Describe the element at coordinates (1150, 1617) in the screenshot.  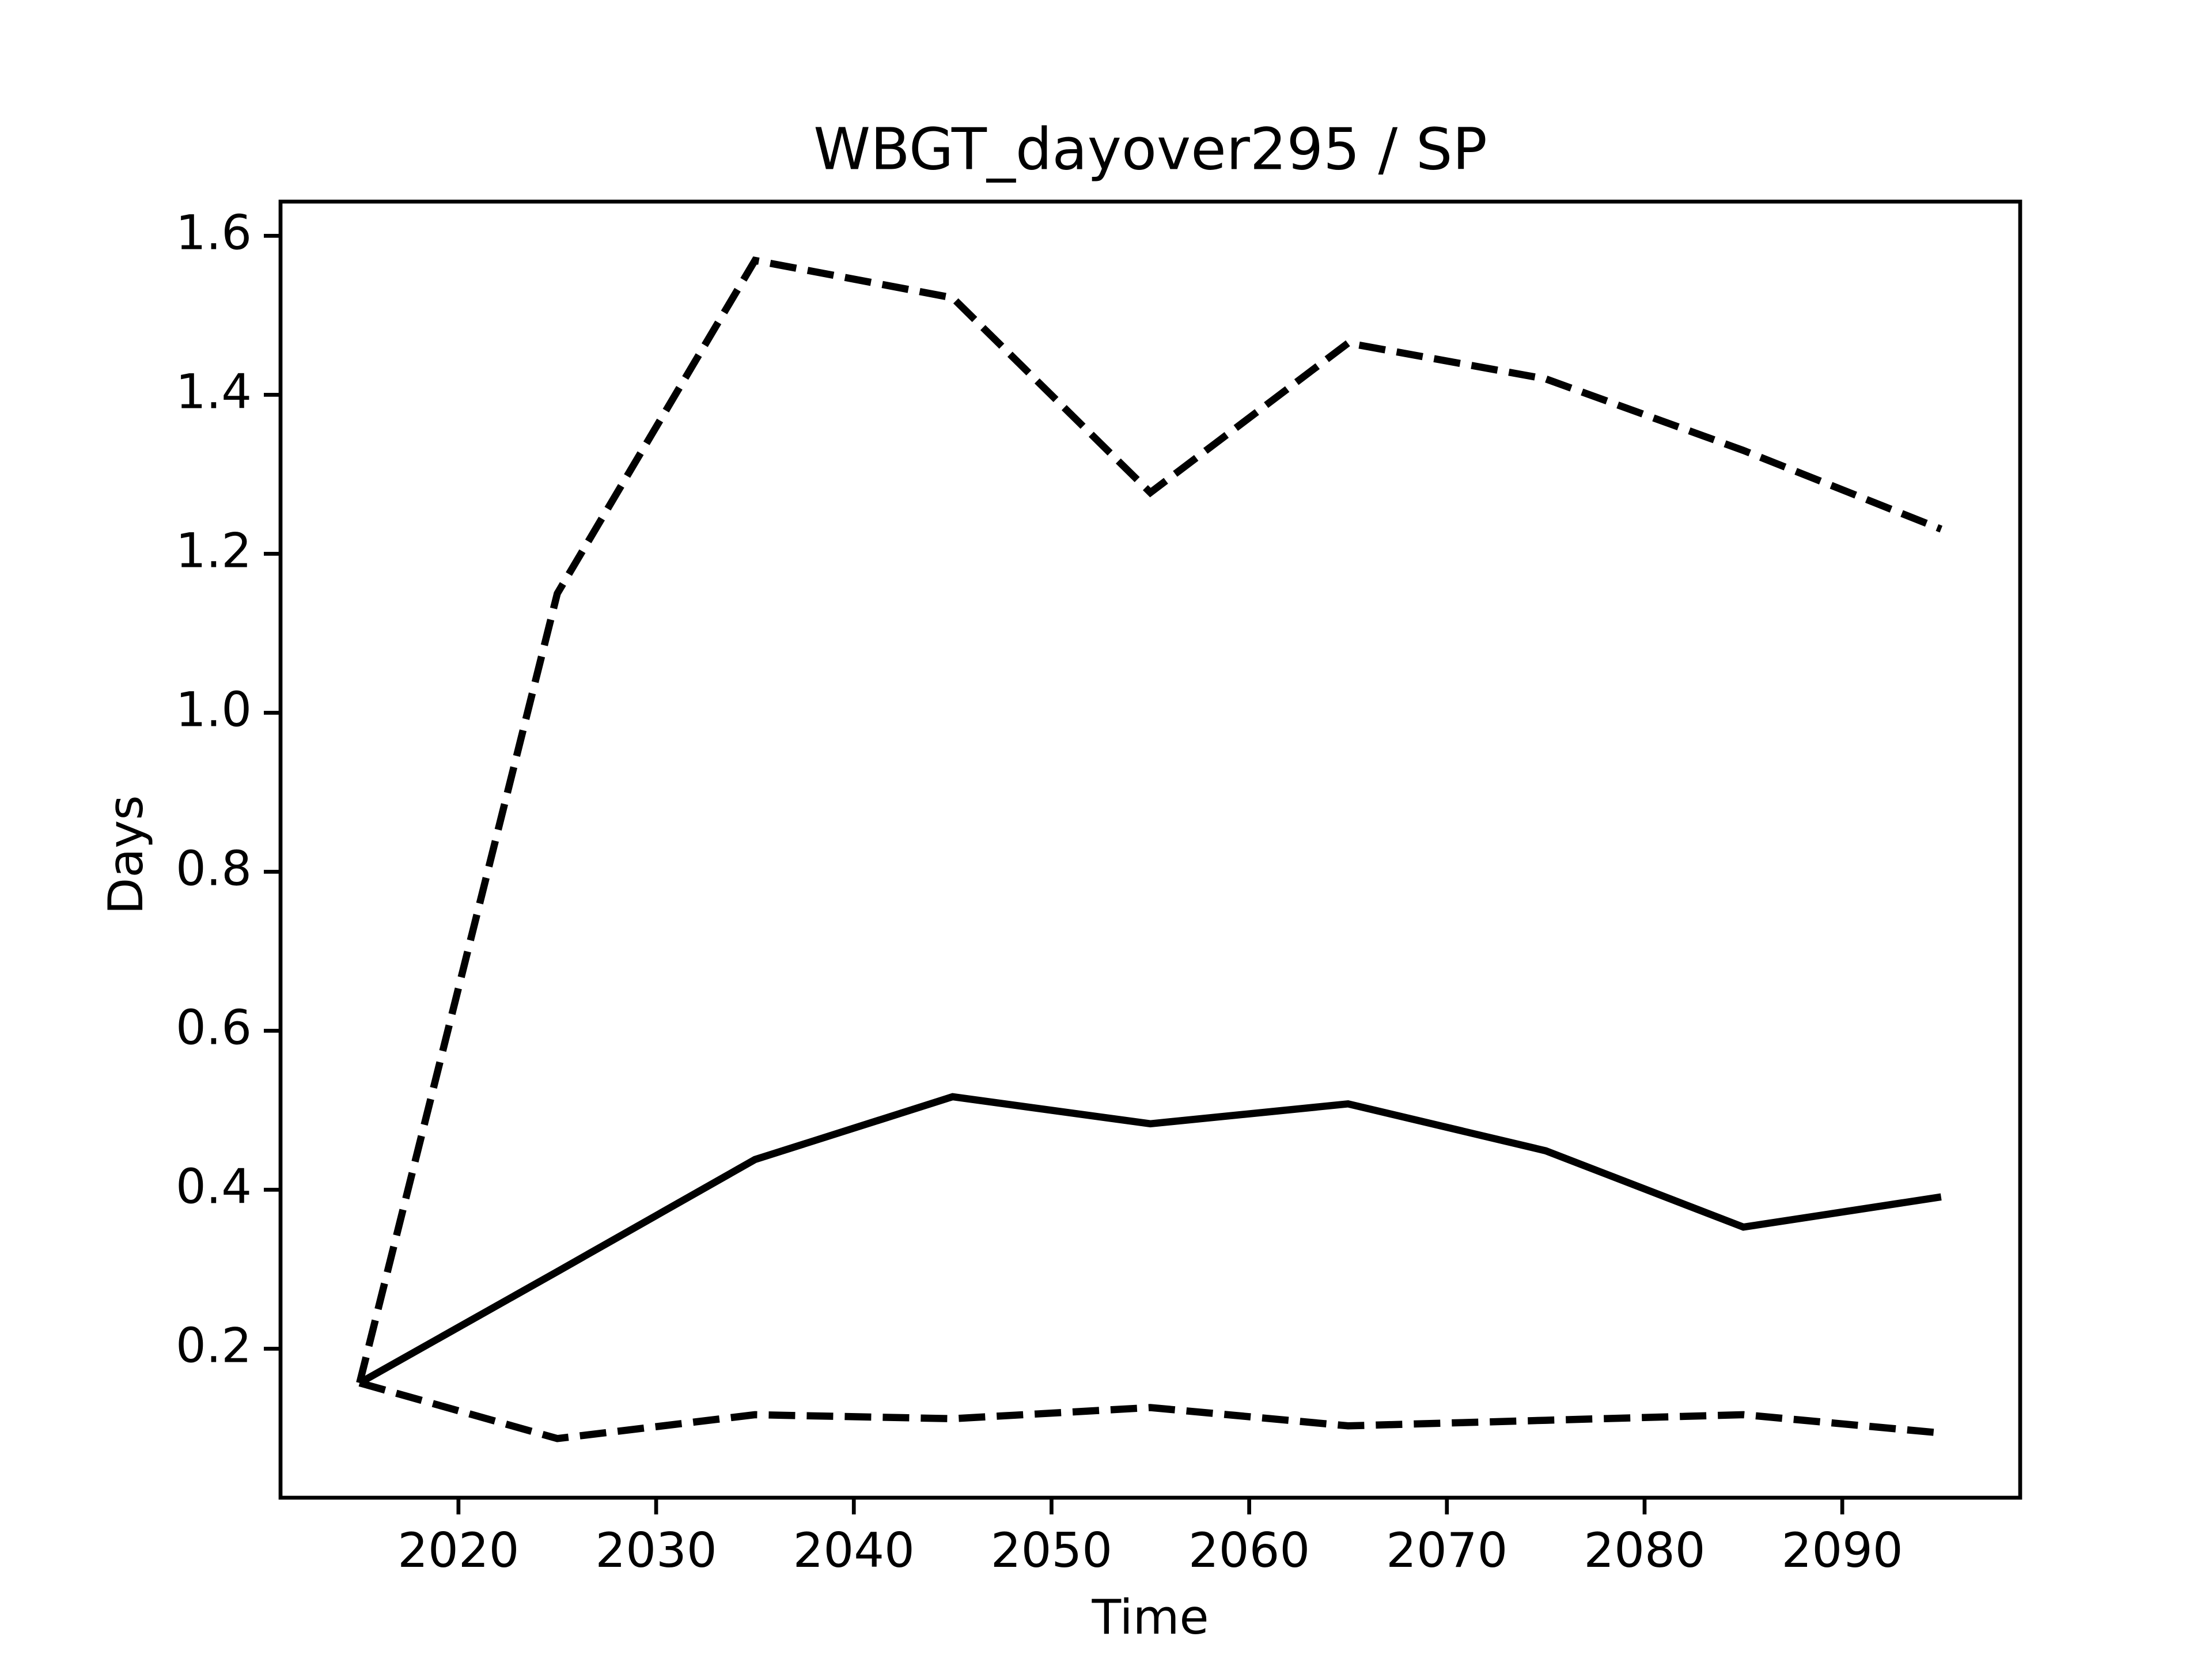
I see `x-axis-label: Time` at that location.